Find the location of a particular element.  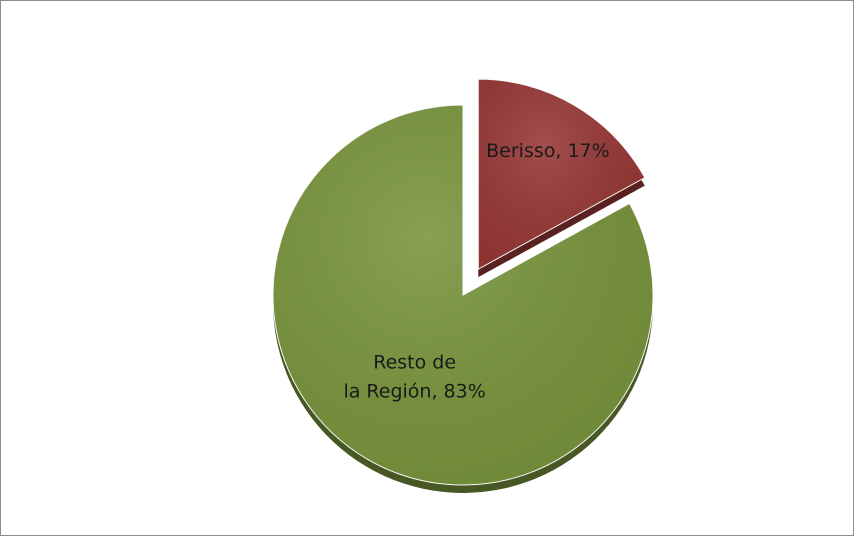

data-label-line: Resto de is located at coordinates (414, 362).